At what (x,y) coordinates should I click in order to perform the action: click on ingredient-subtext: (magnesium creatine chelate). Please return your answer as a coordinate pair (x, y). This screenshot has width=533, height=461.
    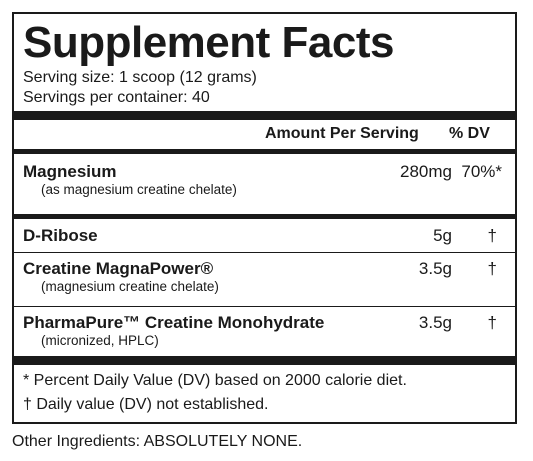
    Looking at the image, I should click on (130, 286).